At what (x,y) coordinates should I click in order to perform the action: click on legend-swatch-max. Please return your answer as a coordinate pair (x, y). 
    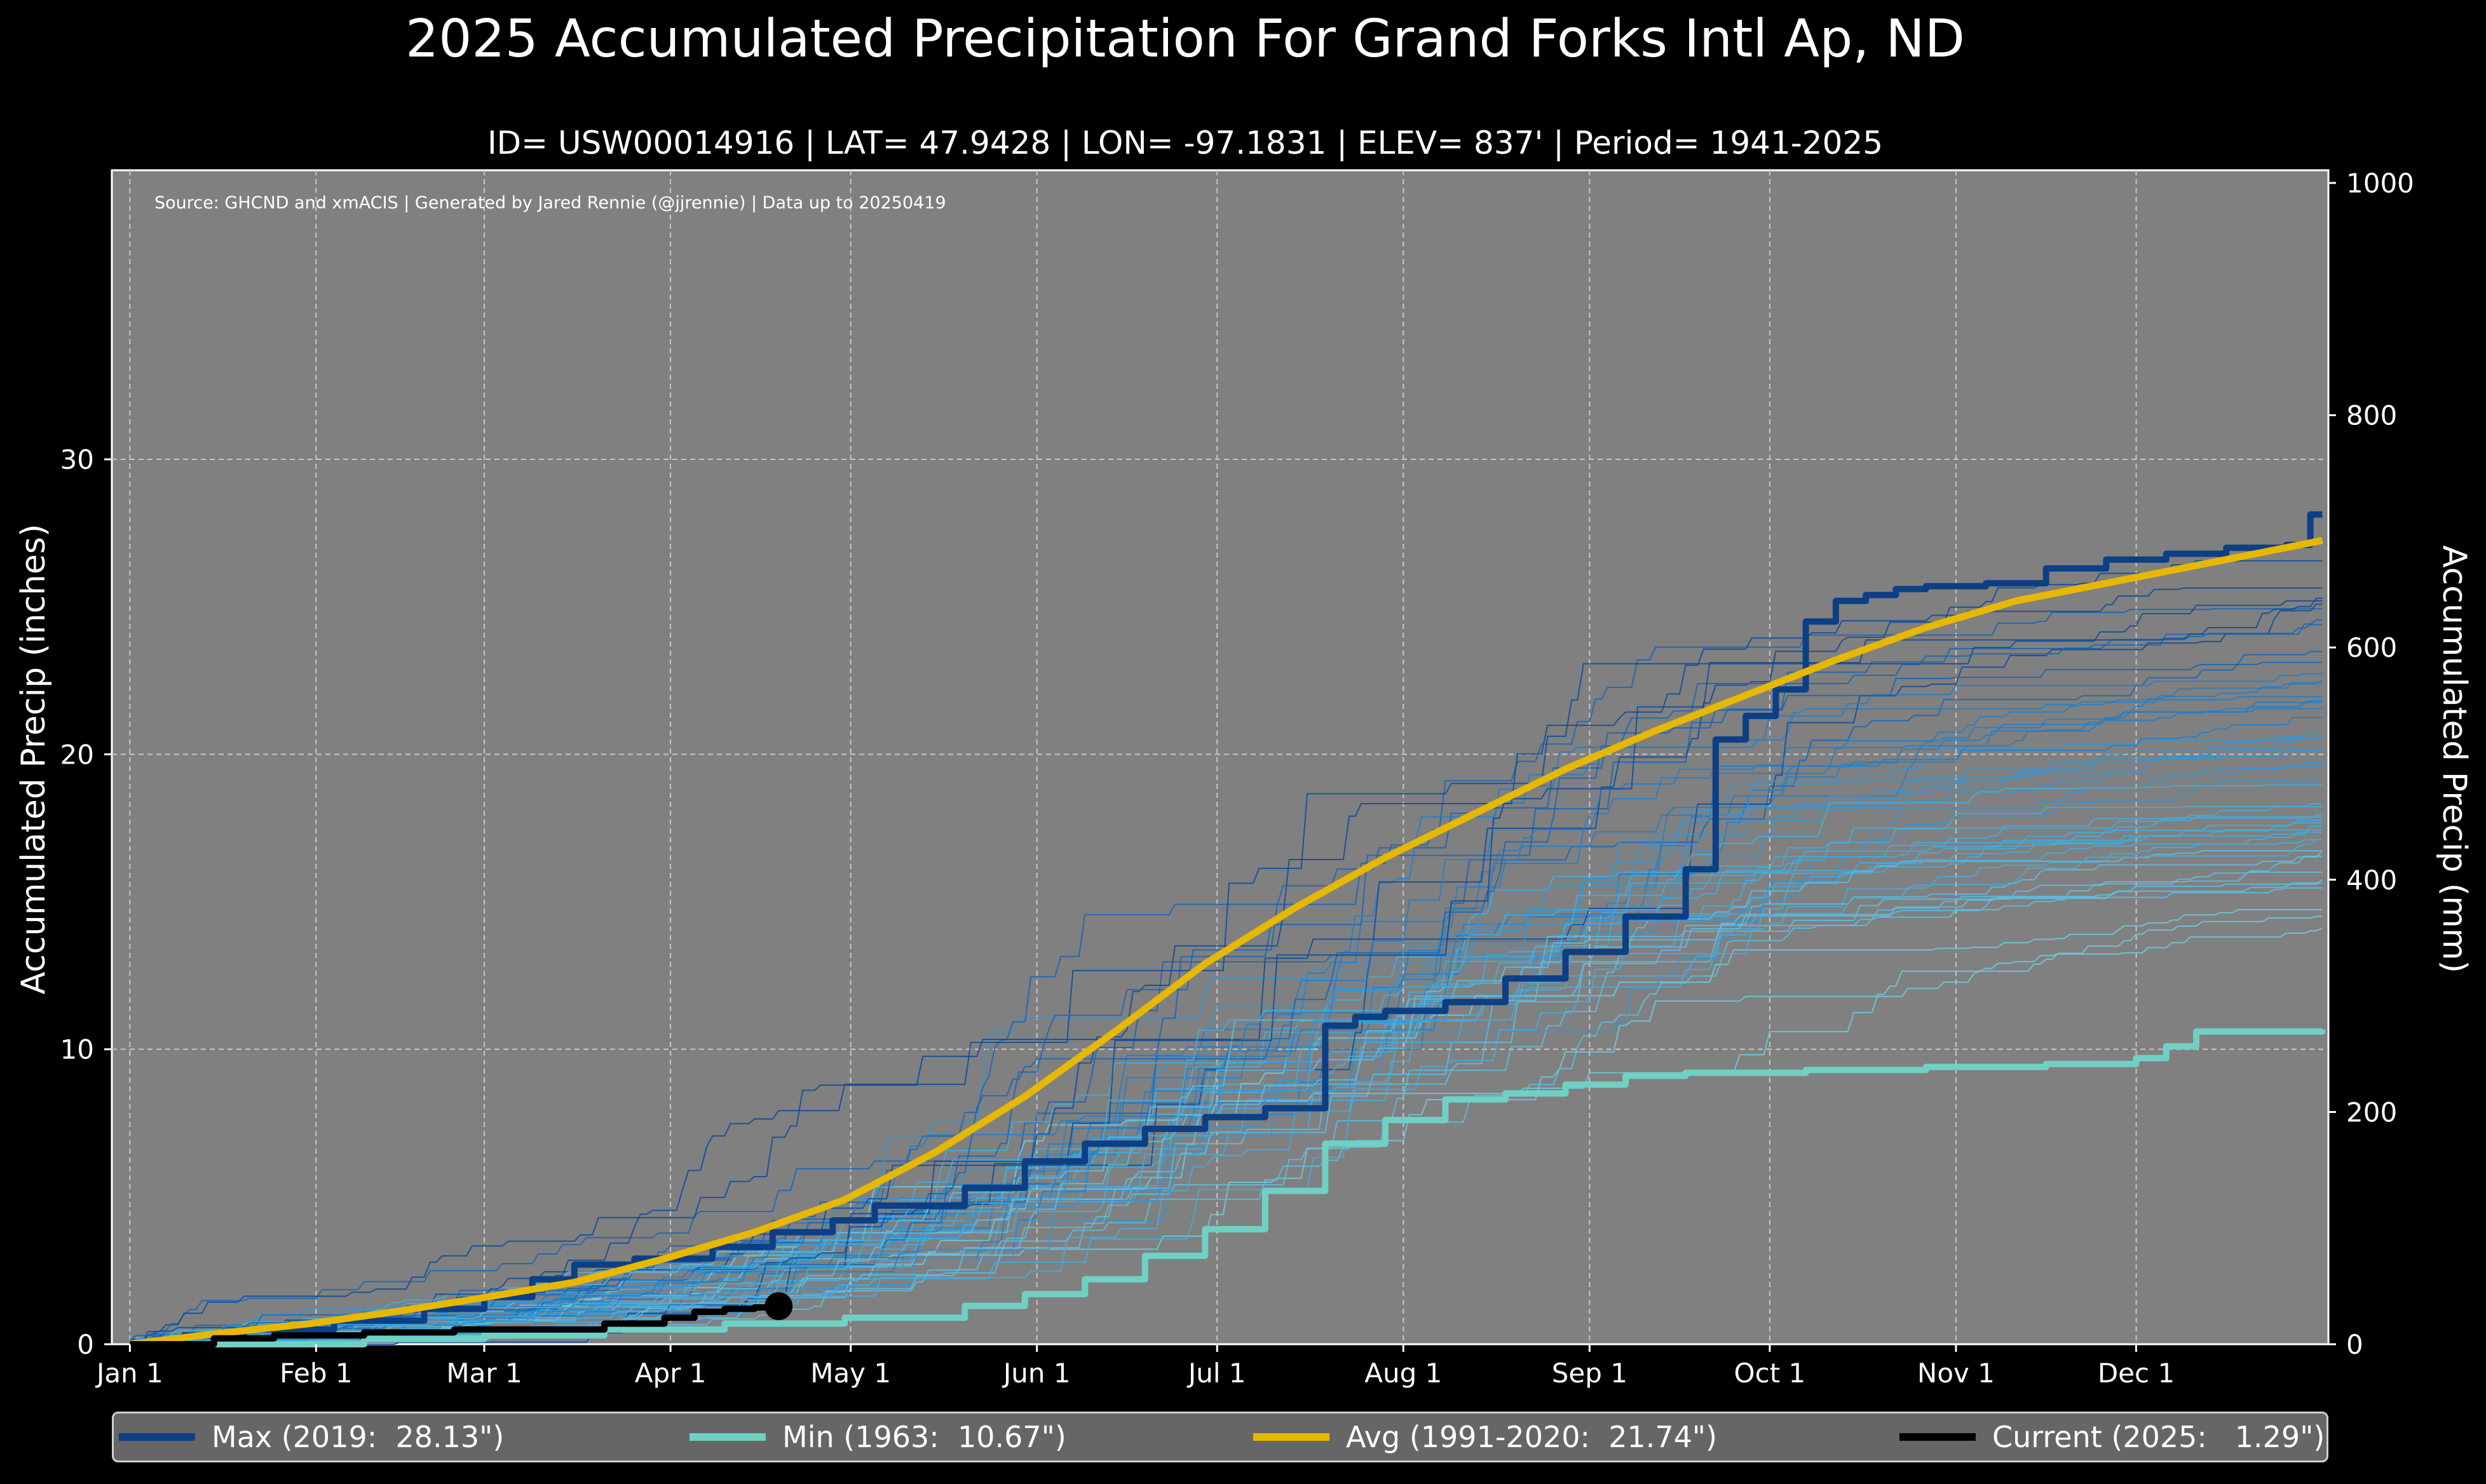
    Looking at the image, I should click on (157, 1437).